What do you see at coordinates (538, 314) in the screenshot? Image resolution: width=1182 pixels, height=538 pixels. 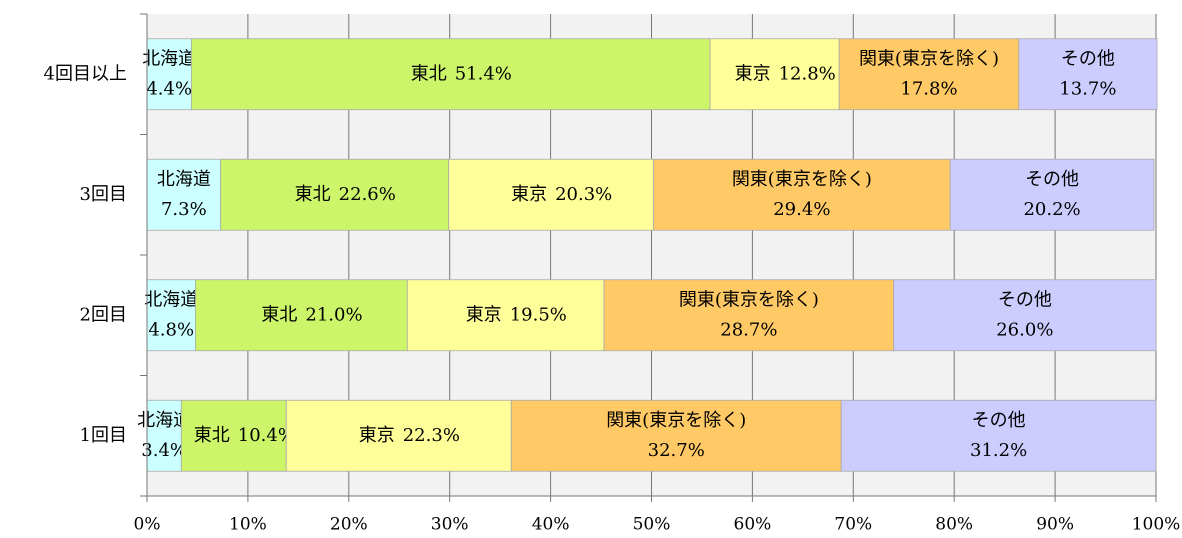 I see `data-label: 19.5%` at bounding box center [538, 314].